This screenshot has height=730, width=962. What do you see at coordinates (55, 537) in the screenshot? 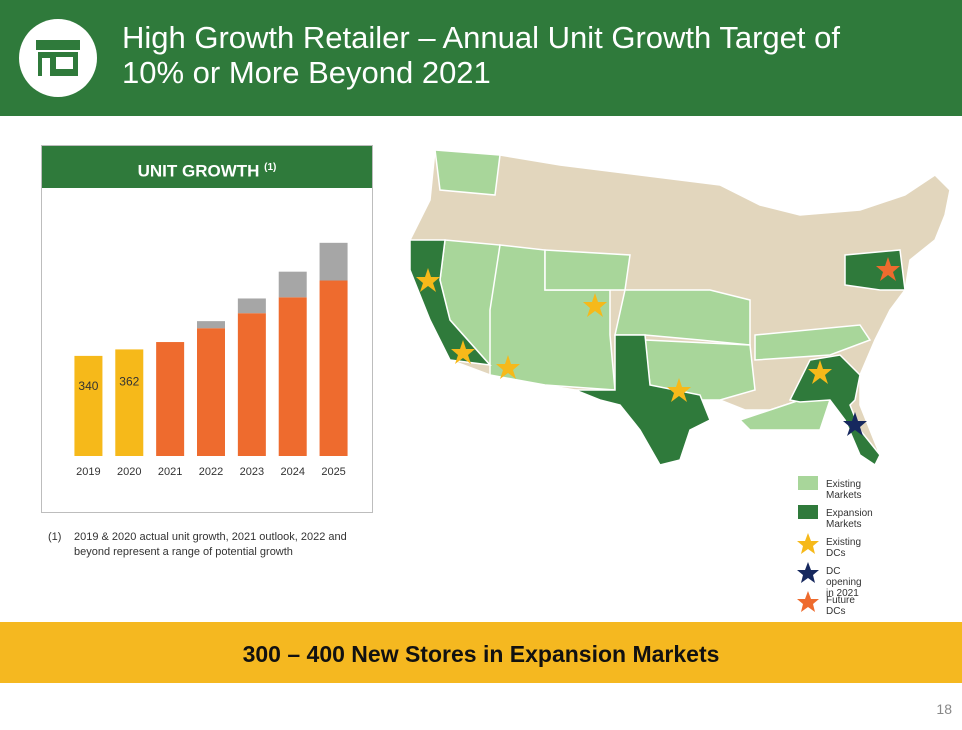
I see `footnote-marker: (1)` at bounding box center [55, 537].